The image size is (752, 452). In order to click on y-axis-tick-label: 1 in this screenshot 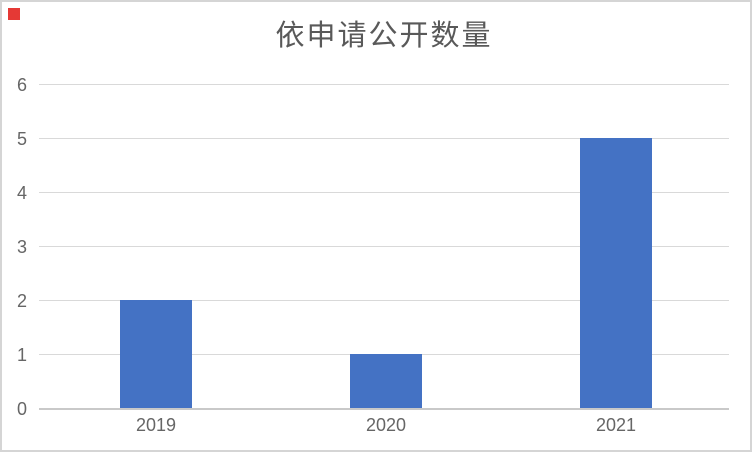, I will do `click(21, 355)`.